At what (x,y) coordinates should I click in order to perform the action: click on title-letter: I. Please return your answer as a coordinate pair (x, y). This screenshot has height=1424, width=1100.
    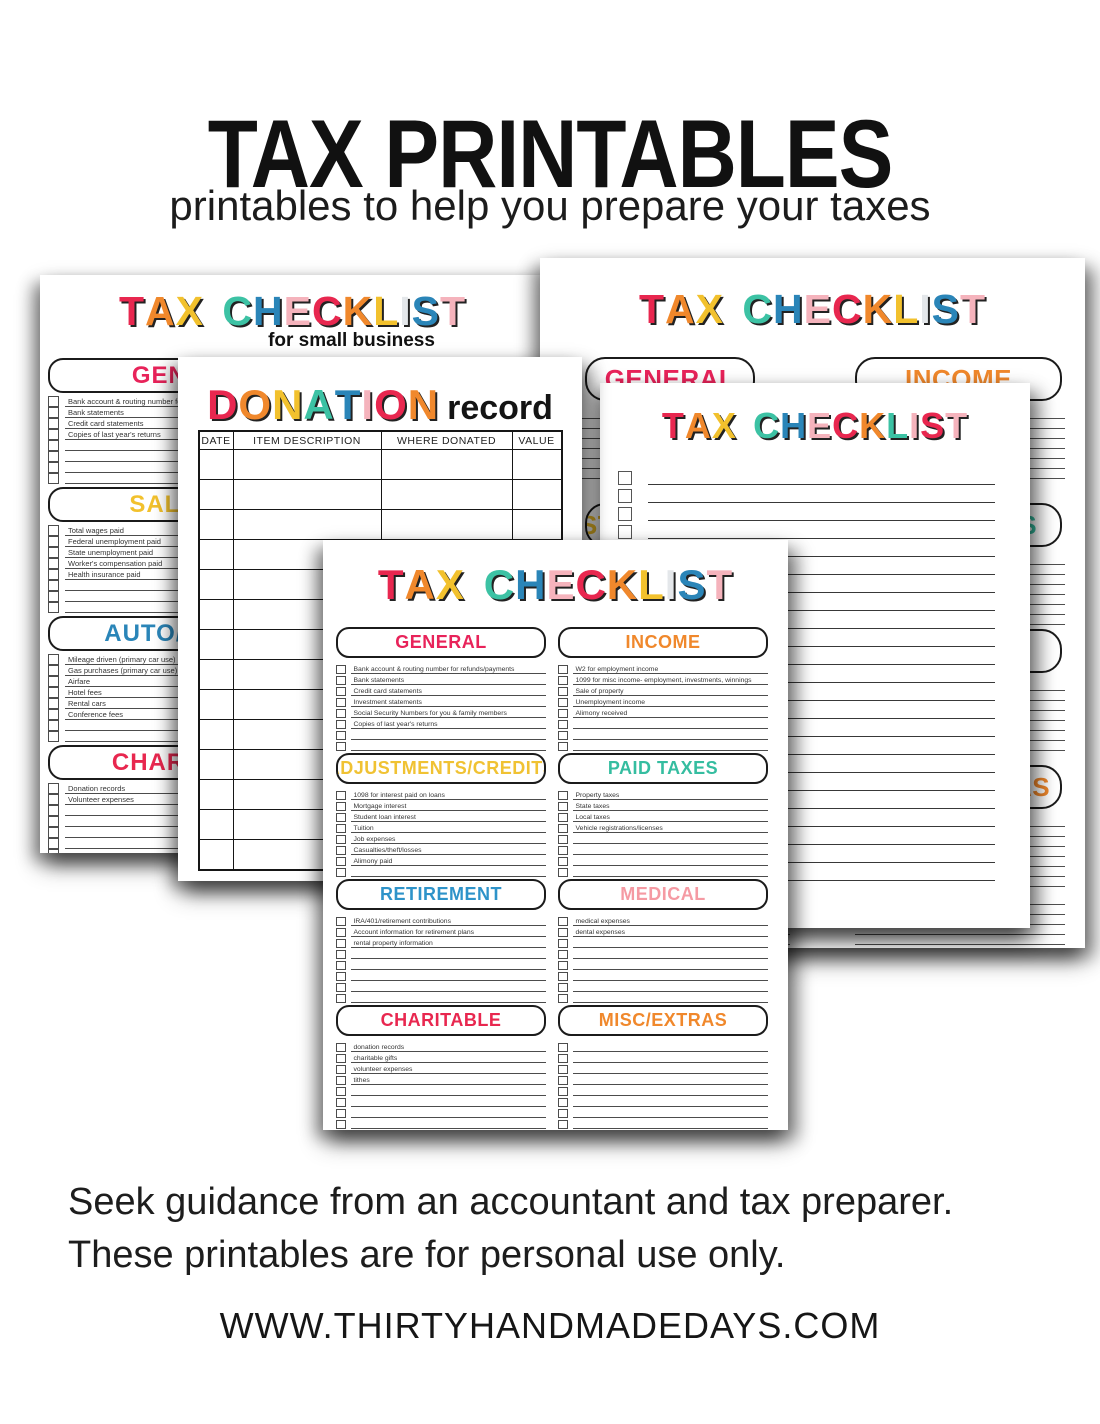
    Looking at the image, I should click on (925, 309).